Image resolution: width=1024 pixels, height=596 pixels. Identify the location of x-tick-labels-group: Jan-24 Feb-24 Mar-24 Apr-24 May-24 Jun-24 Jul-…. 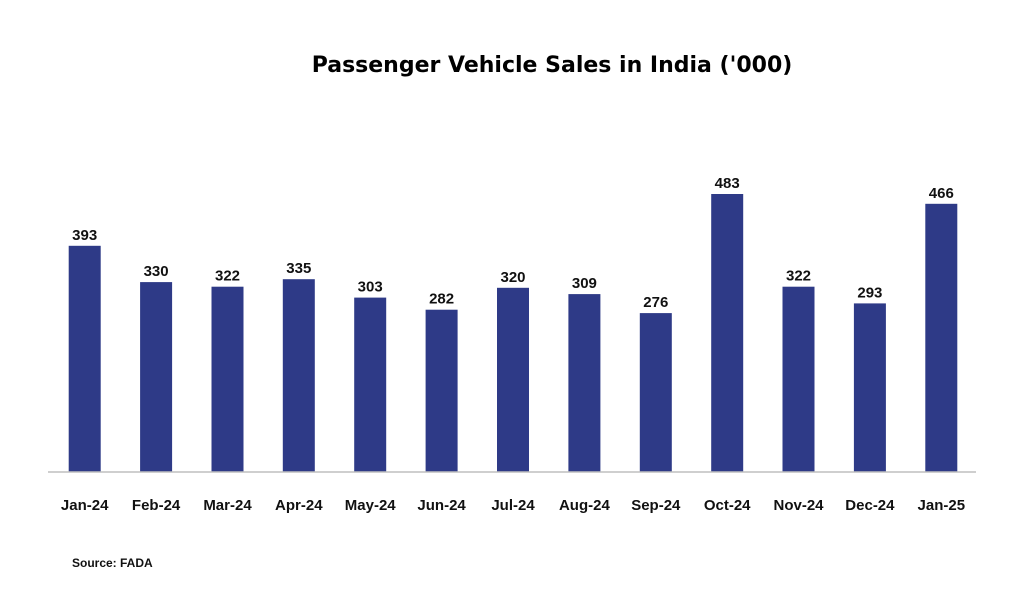
(513, 505).